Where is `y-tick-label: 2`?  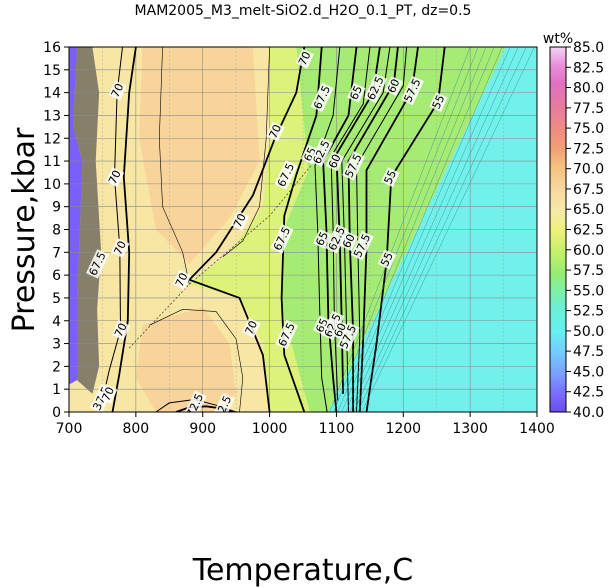 y-tick-label: 2 is located at coordinates (56, 367).